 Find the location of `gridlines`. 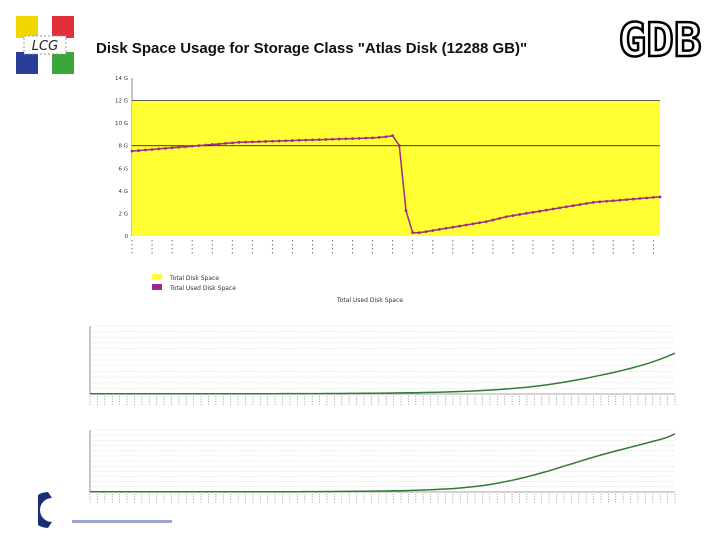

gridlines is located at coordinates (382, 461).